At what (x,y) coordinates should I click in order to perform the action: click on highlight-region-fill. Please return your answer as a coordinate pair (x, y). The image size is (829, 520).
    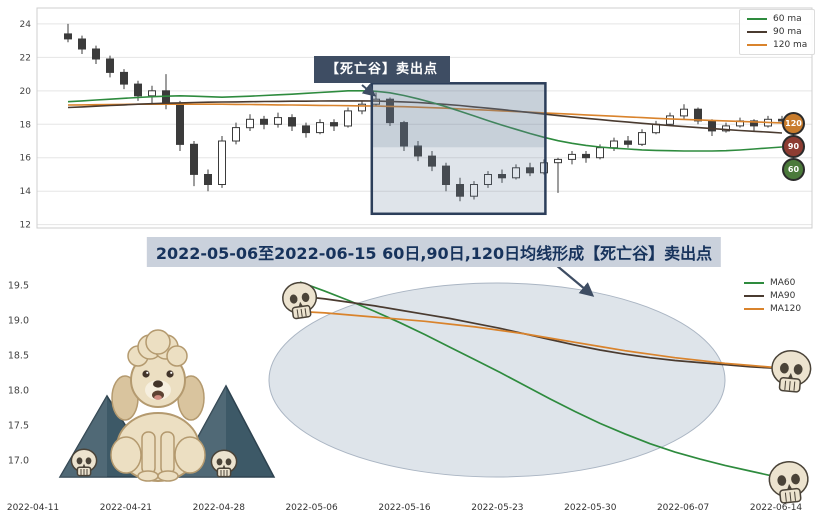
    Looking at the image, I should click on (458, 148).